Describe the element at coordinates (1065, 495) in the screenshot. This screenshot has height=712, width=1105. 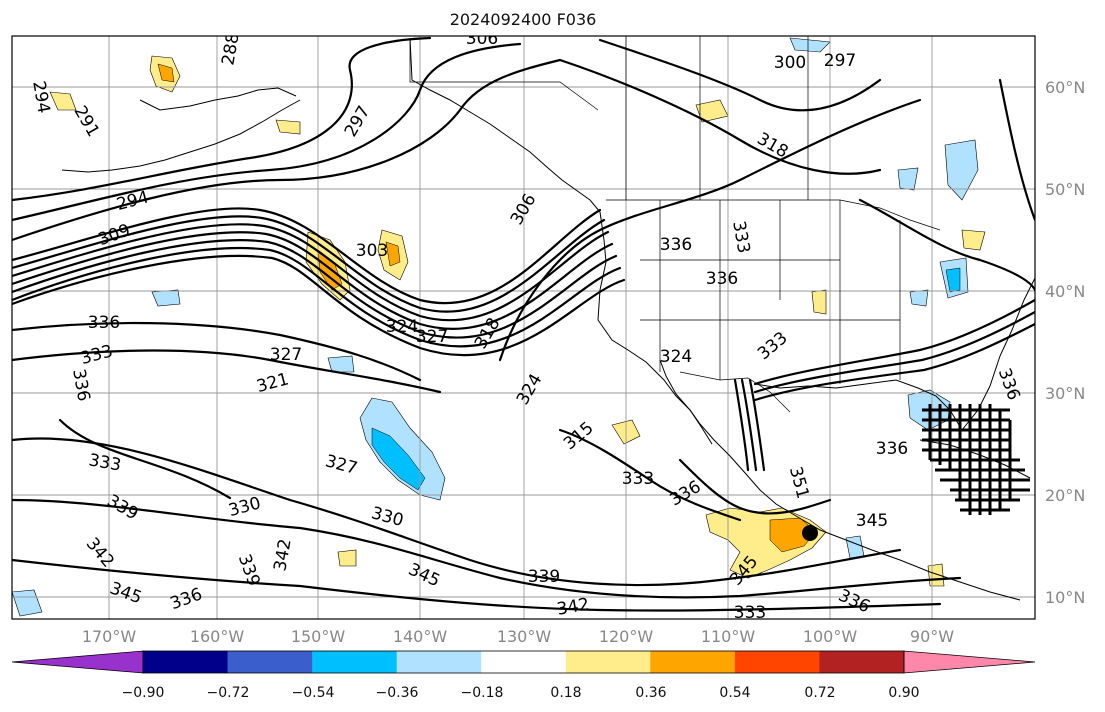
I see `lat-label: 20°N` at that location.